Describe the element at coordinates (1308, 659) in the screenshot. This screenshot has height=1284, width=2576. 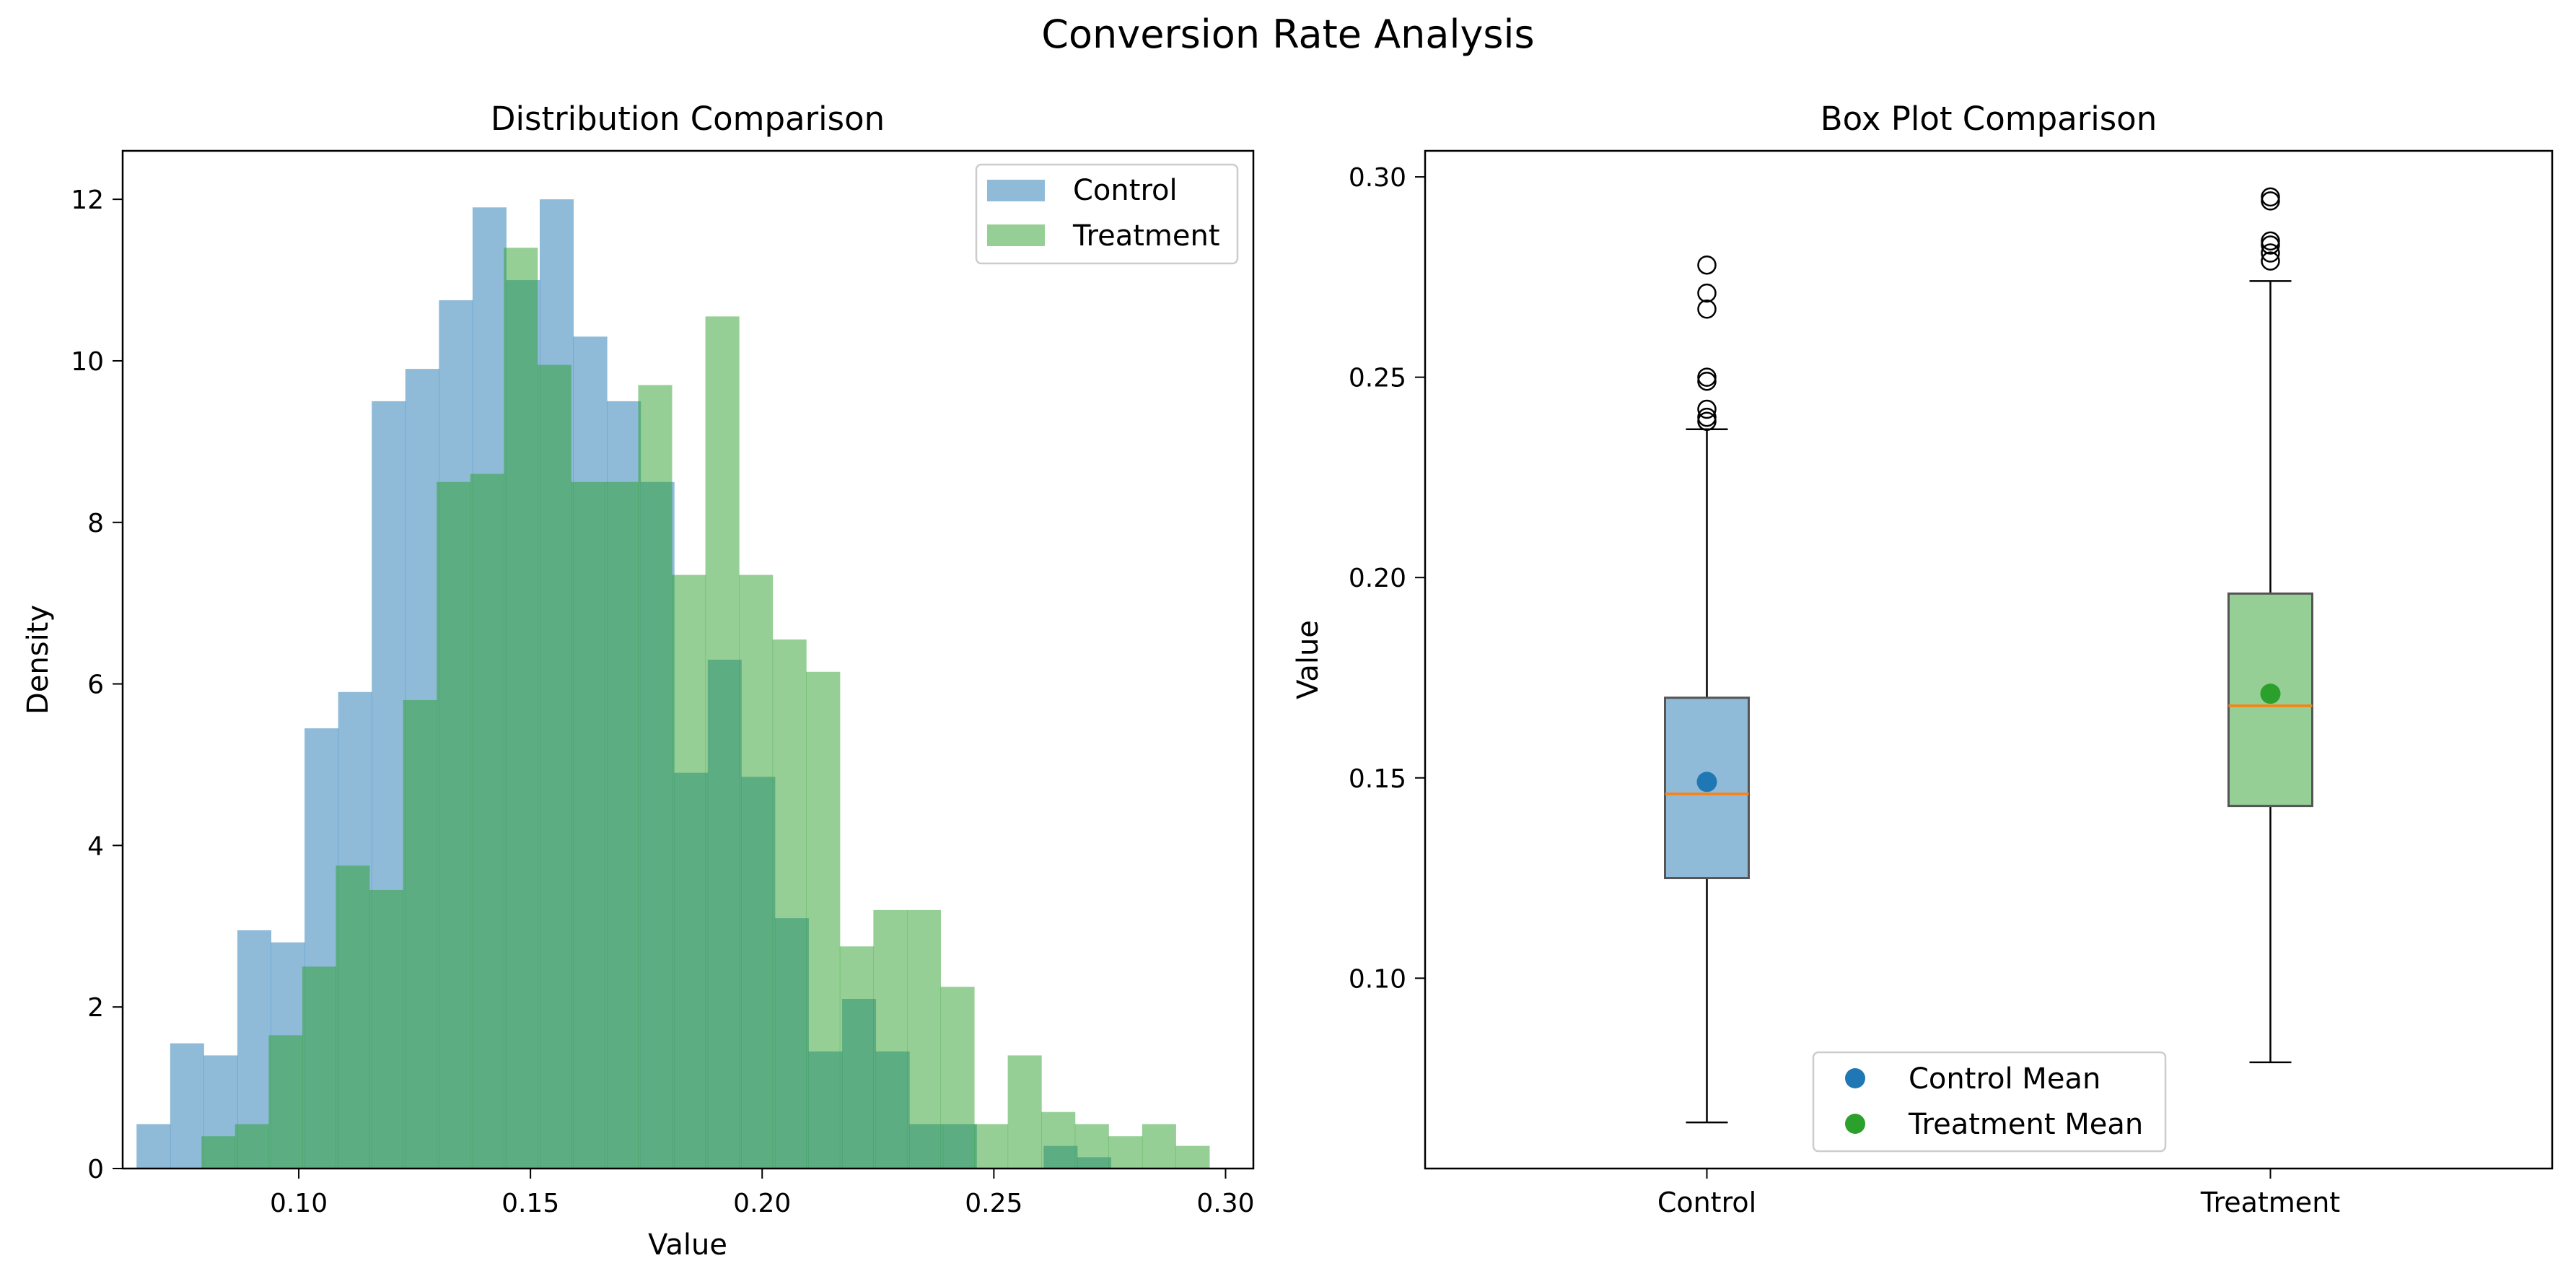
I see `boxplot-y-label: Value` at that location.